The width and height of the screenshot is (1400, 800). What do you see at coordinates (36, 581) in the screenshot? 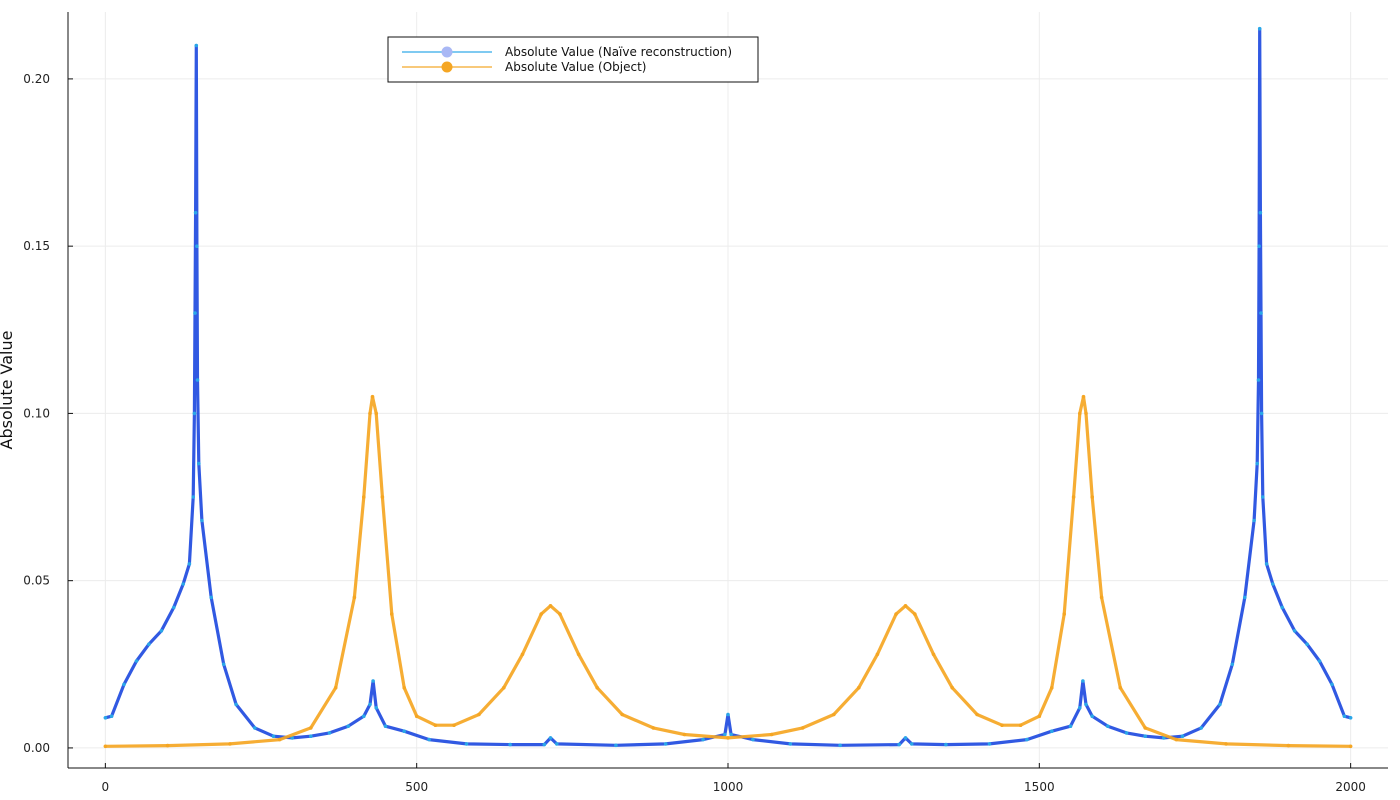
I see `y-tick-label: 0.05` at bounding box center [36, 581].